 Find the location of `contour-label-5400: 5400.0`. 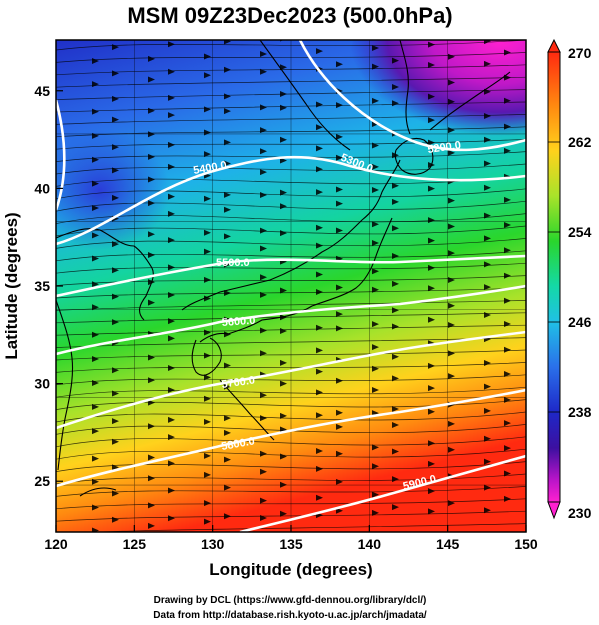

contour-label-5400: 5400.0 is located at coordinates (209, 168).